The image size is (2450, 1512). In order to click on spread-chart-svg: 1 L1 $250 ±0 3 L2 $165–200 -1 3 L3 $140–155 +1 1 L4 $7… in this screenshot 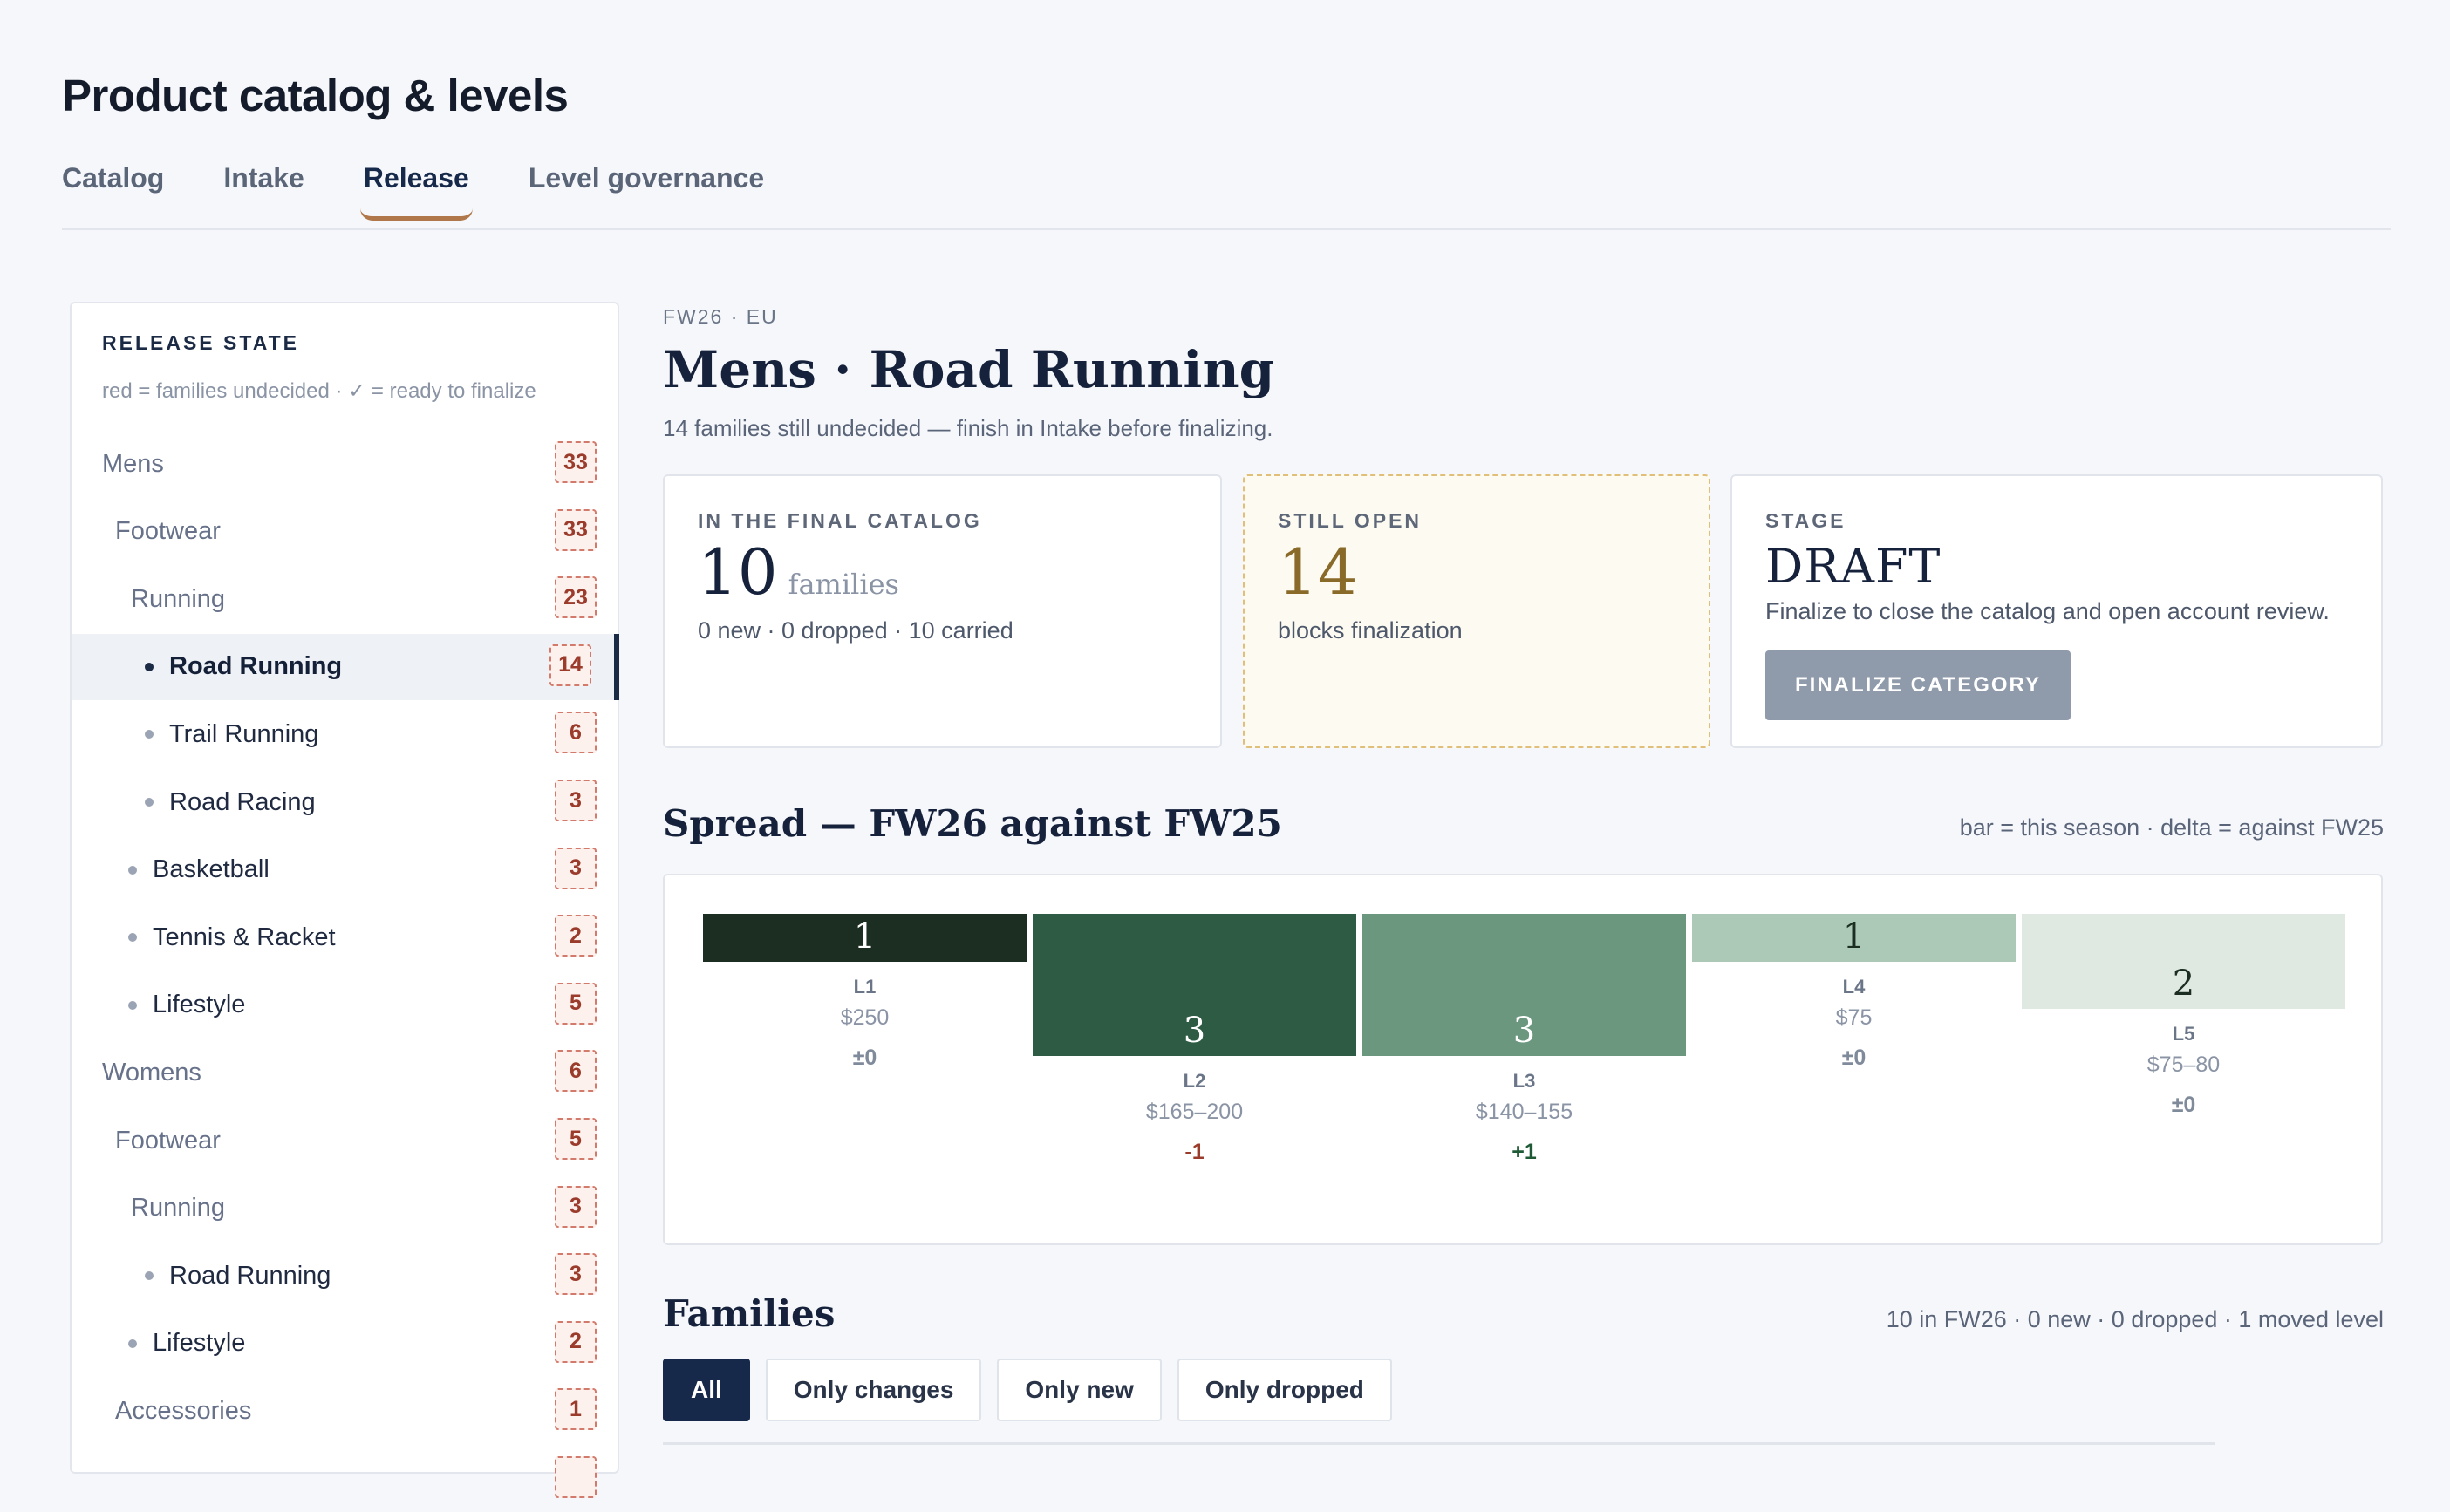, I will do `click(1524, 1039)`.